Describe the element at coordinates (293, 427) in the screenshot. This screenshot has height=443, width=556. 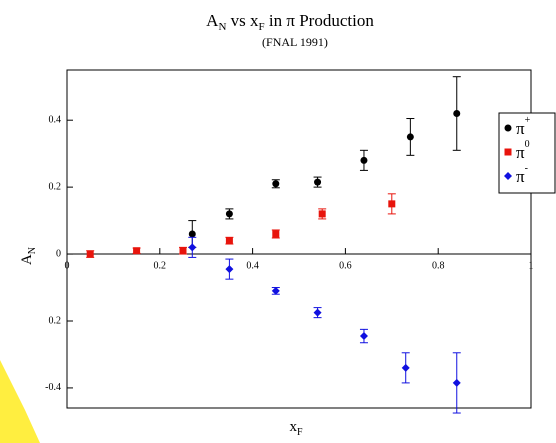
I see `label-part: x` at that location.